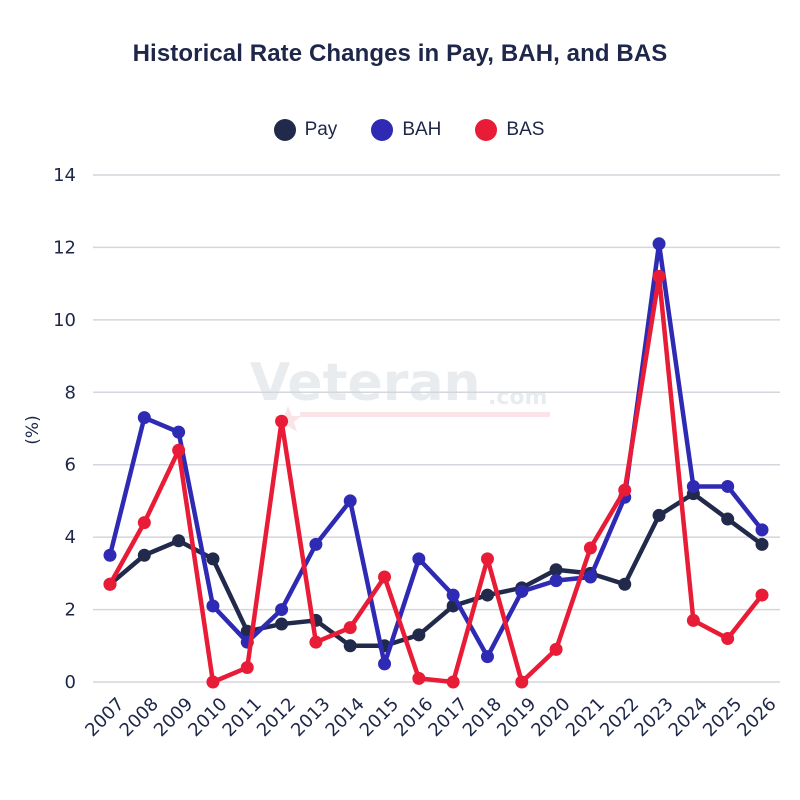 The width and height of the screenshot is (800, 800). Describe the element at coordinates (104, 717) in the screenshot. I see `x-tick-label: 2007` at that location.